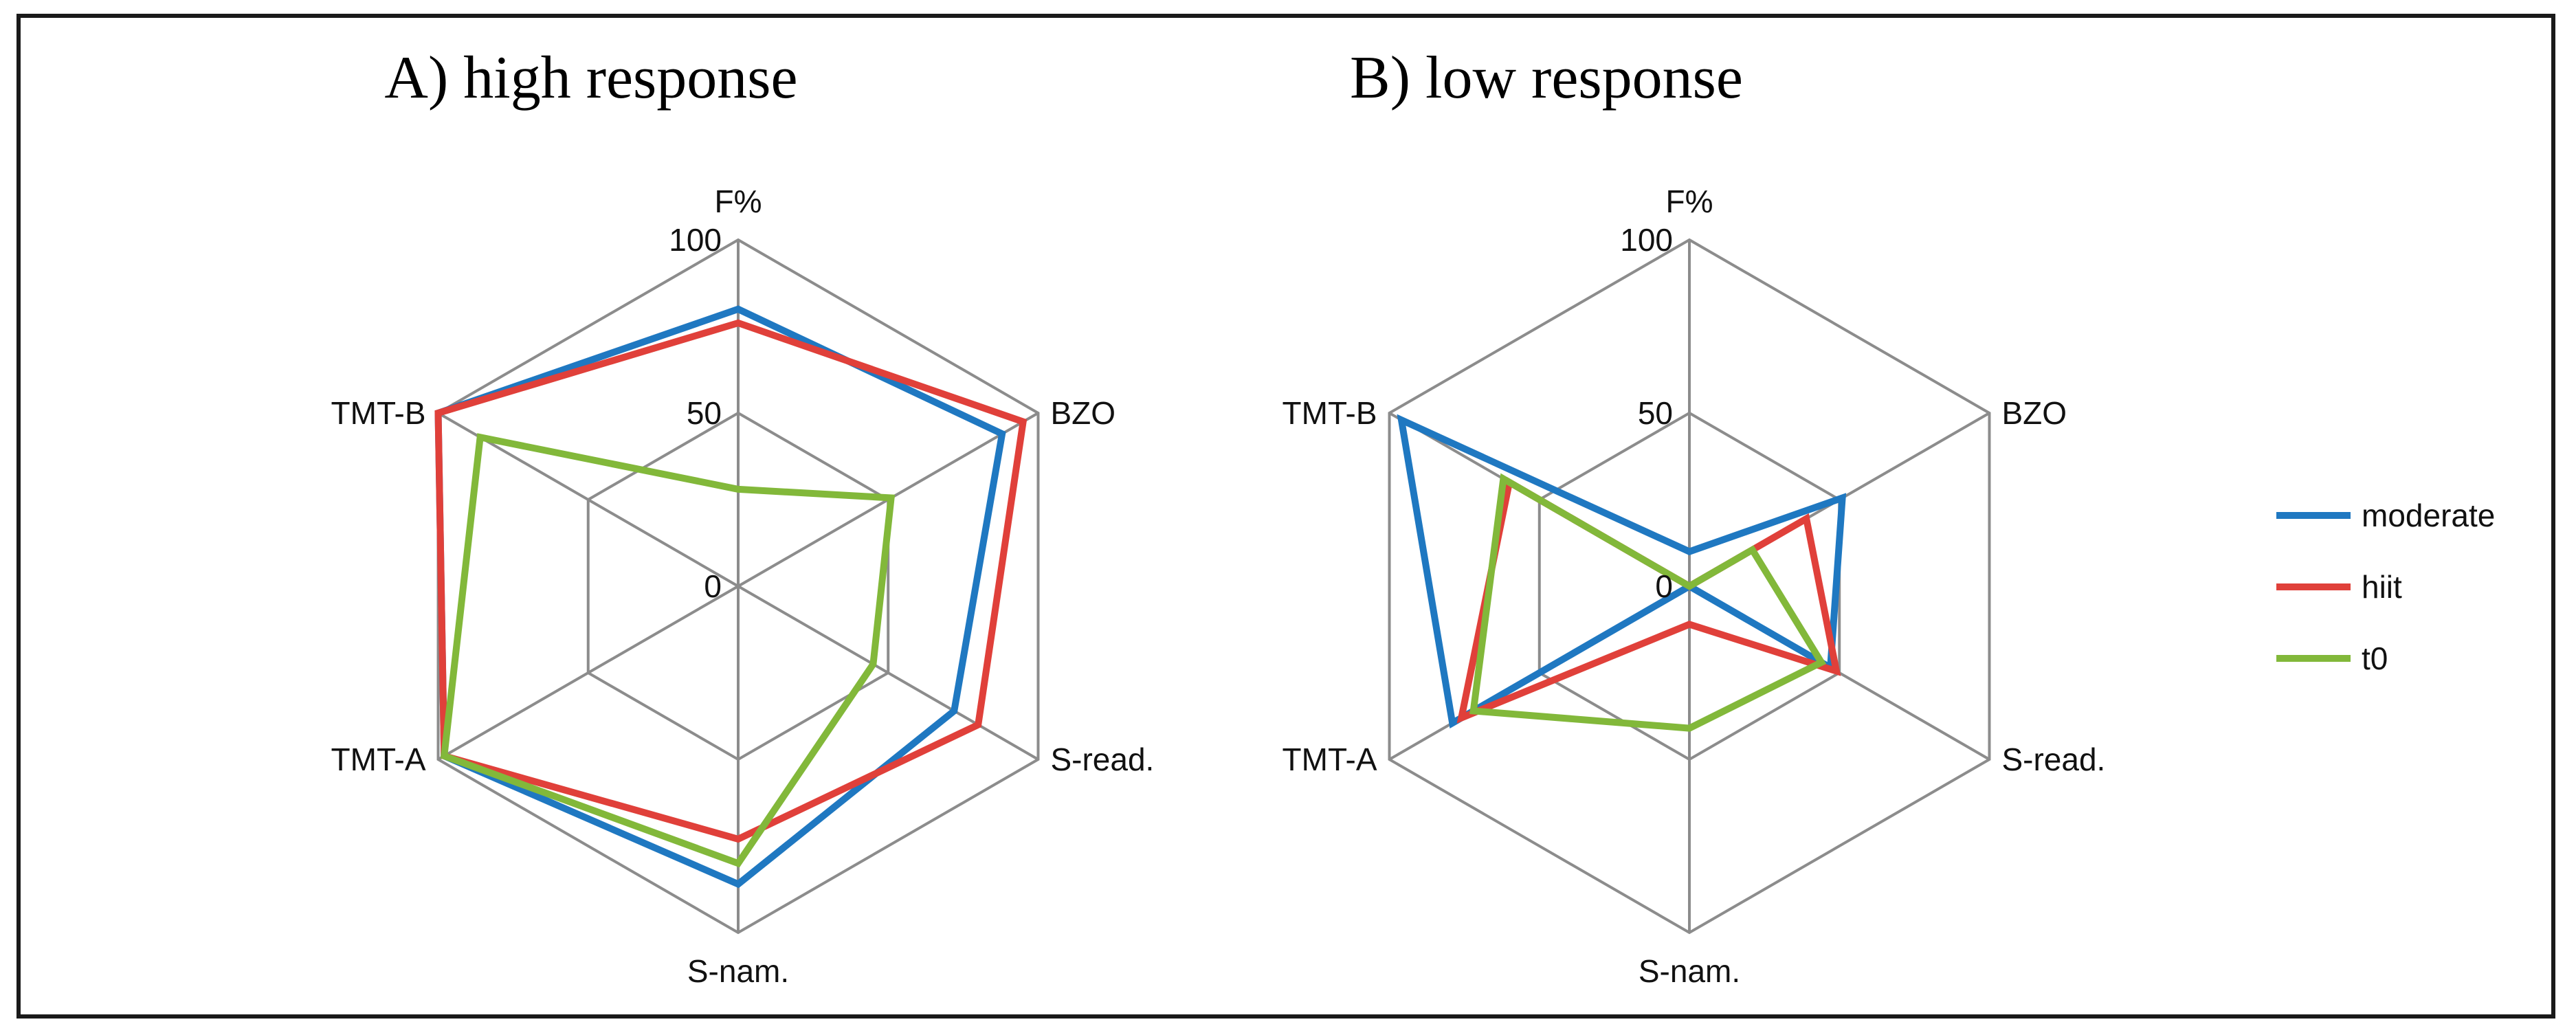 The width and height of the screenshot is (2576, 1035). I want to click on legend-item-moderate: moderate, so click(2385, 515).